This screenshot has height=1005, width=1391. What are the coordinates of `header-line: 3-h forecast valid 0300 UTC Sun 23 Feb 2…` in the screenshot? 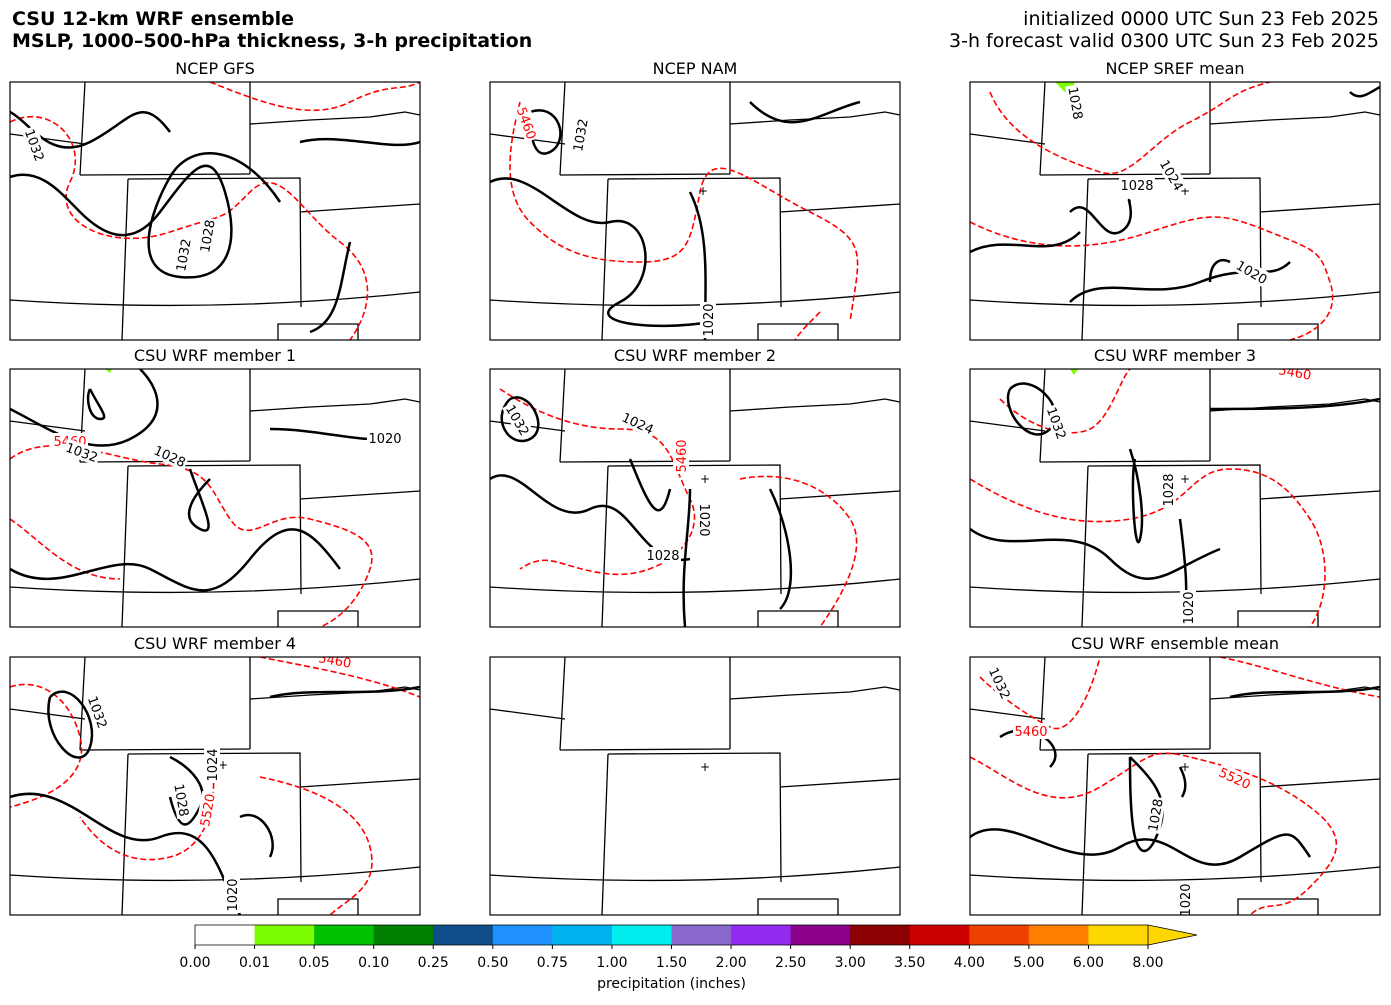 It's located at (1164, 41).